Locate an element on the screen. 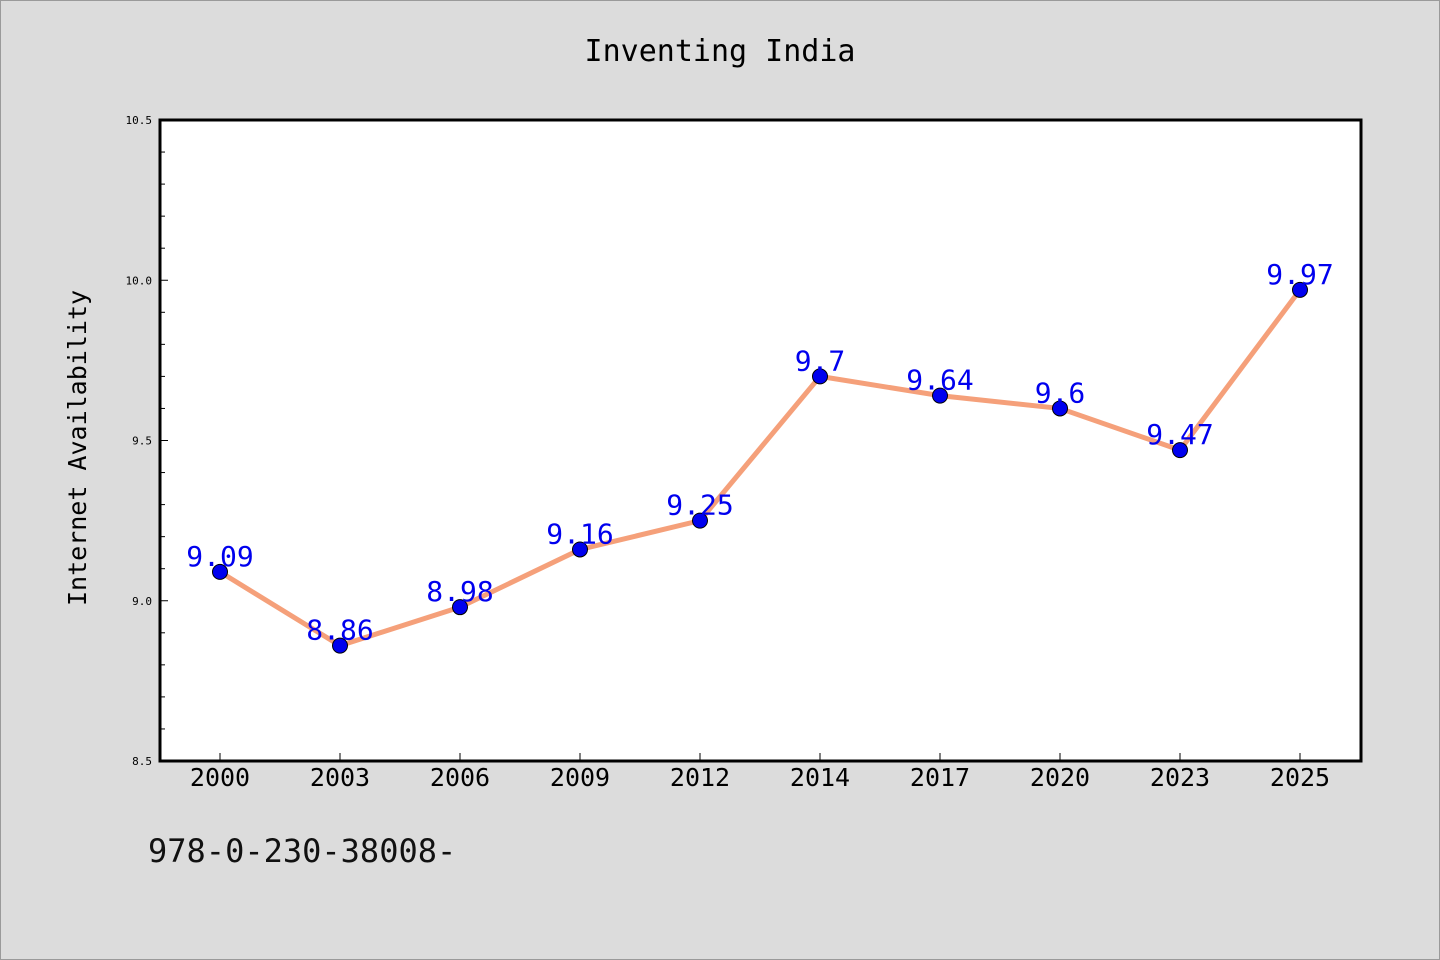 Image resolution: width=1440 pixels, height=960 pixels. data-label: 8.86 is located at coordinates (339, 630).